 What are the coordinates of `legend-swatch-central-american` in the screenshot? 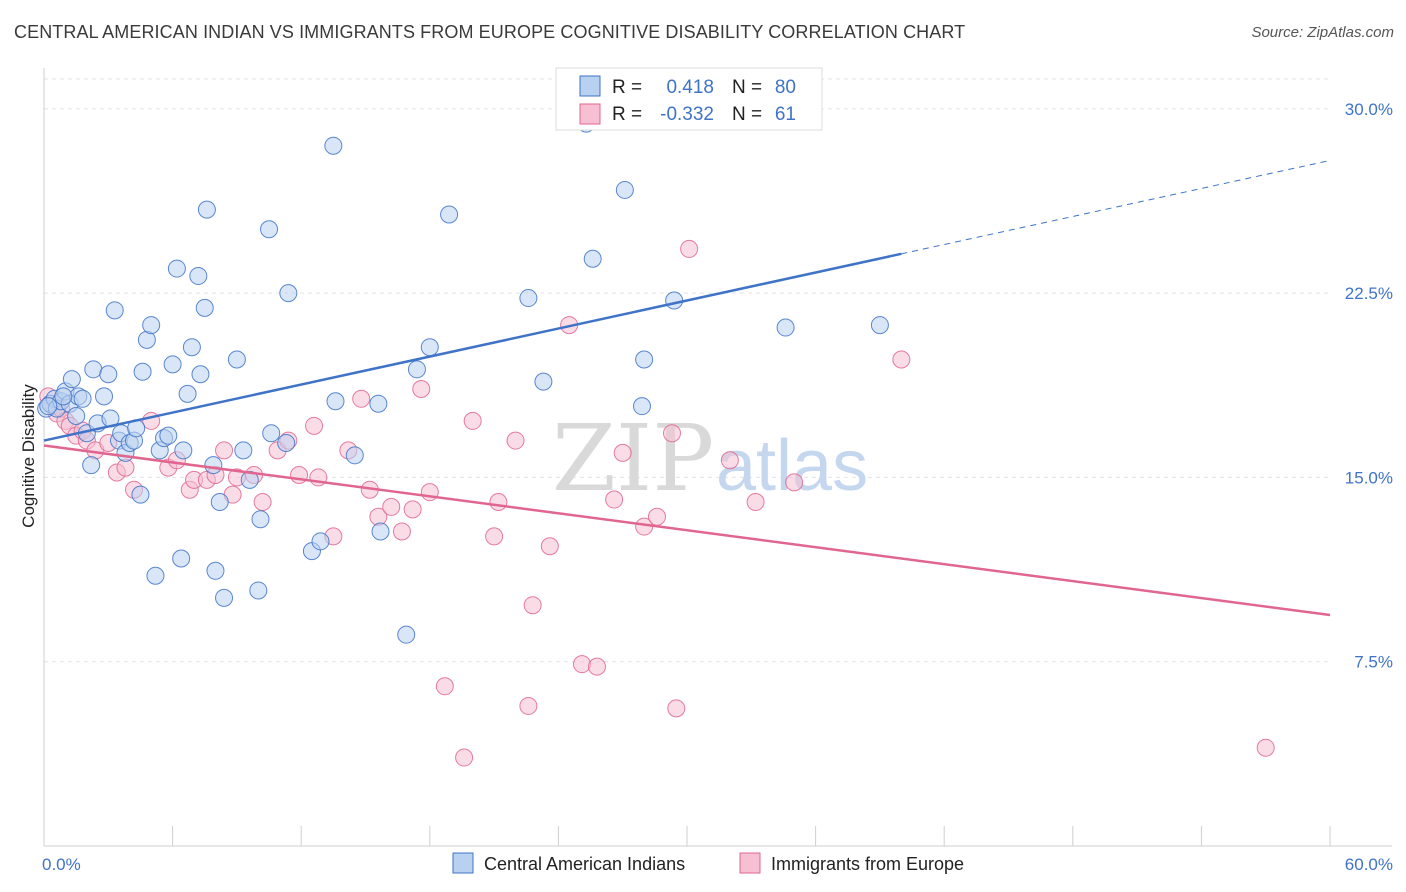 It's located at (463, 863).